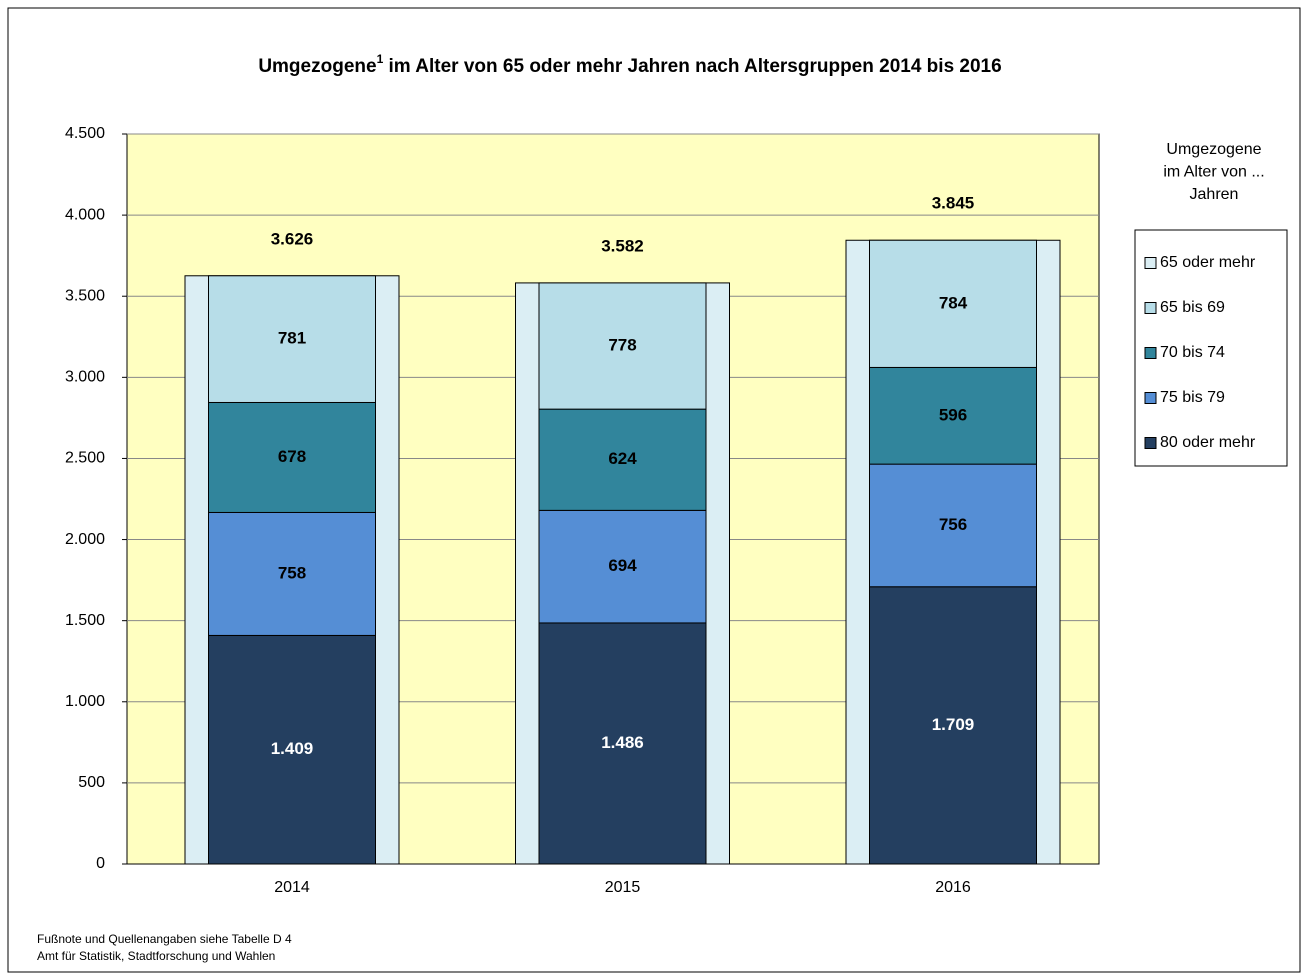  What do you see at coordinates (317, 66) in the screenshot?
I see `title-text: Umgezogene` at bounding box center [317, 66].